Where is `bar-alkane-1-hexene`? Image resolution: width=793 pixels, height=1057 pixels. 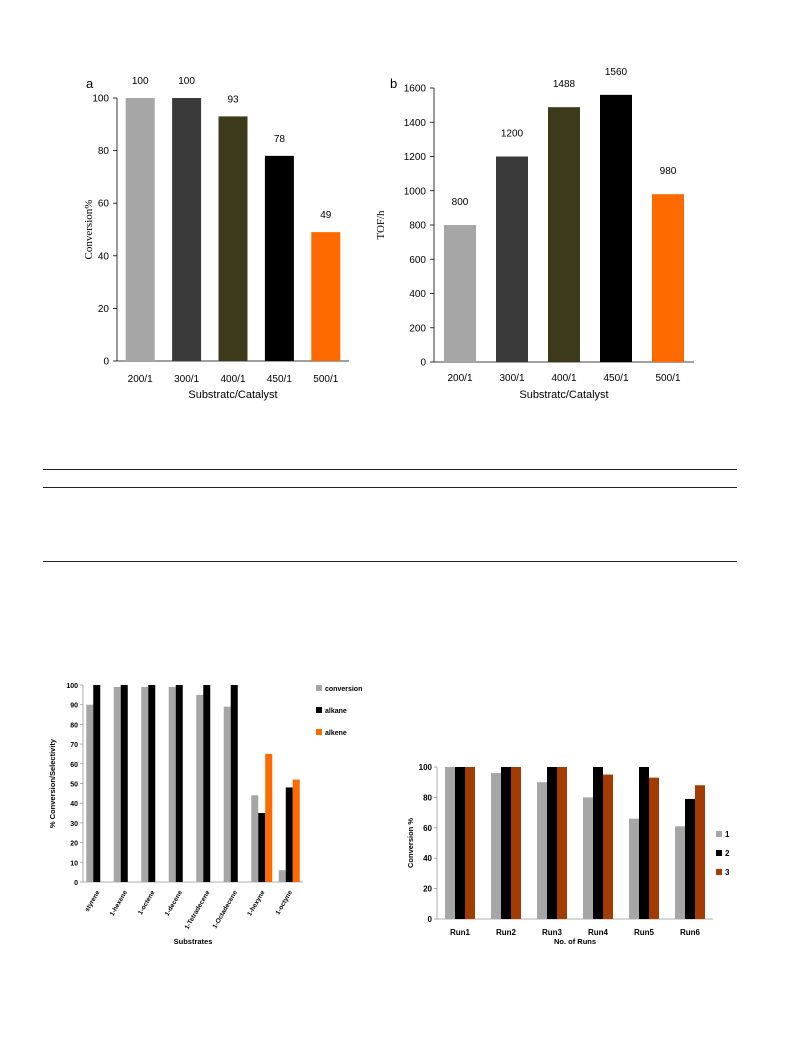
bar-alkane-1-hexene is located at coordinates (124, 783).